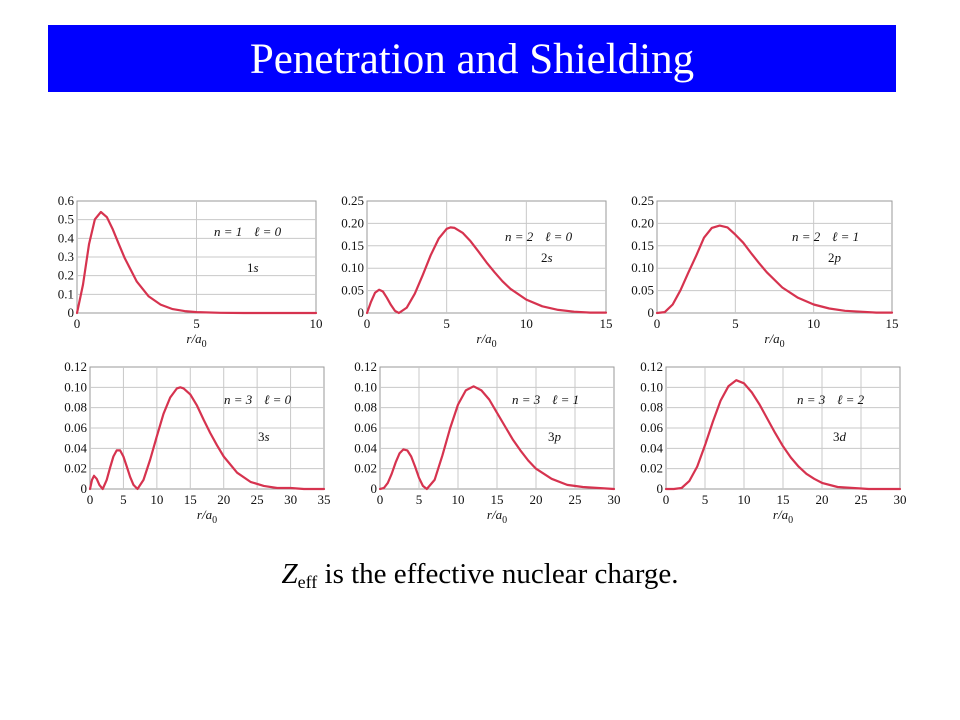 The height and width of the screenshot is (720, 960). Describe the element at coordinates (253, 267) in the screenshot. I see `orbital-label: 1s` at that location.